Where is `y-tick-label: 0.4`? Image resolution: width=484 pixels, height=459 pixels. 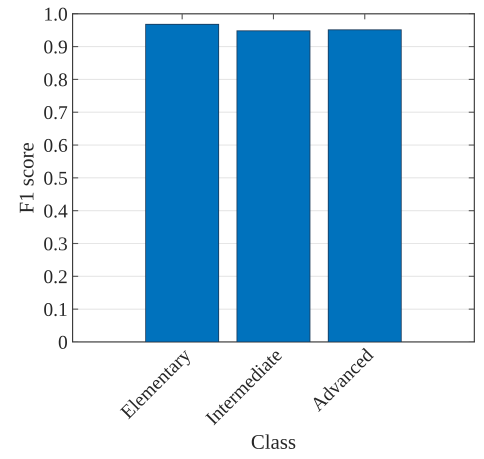
y-tick-label: 0.4 is located at coordinates (56, 211).